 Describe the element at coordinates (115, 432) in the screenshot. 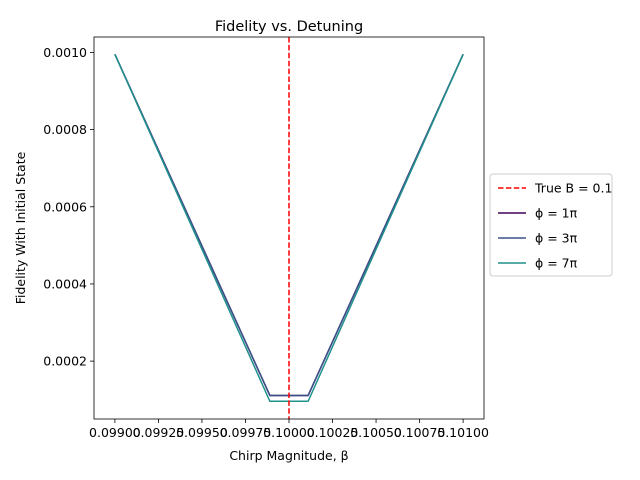

I see `x-tick-label: 0.09900` at that location.